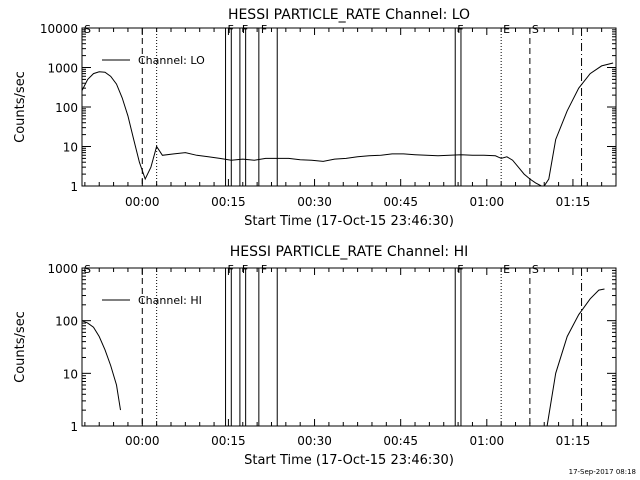 Image resolution: width=640 pixels, height=480 pixels. Describe the element at coordinates (349, 15) in the screenshot. I see `chart-title: HESSI PARTICLE_RATE Channel: LO` at that location.